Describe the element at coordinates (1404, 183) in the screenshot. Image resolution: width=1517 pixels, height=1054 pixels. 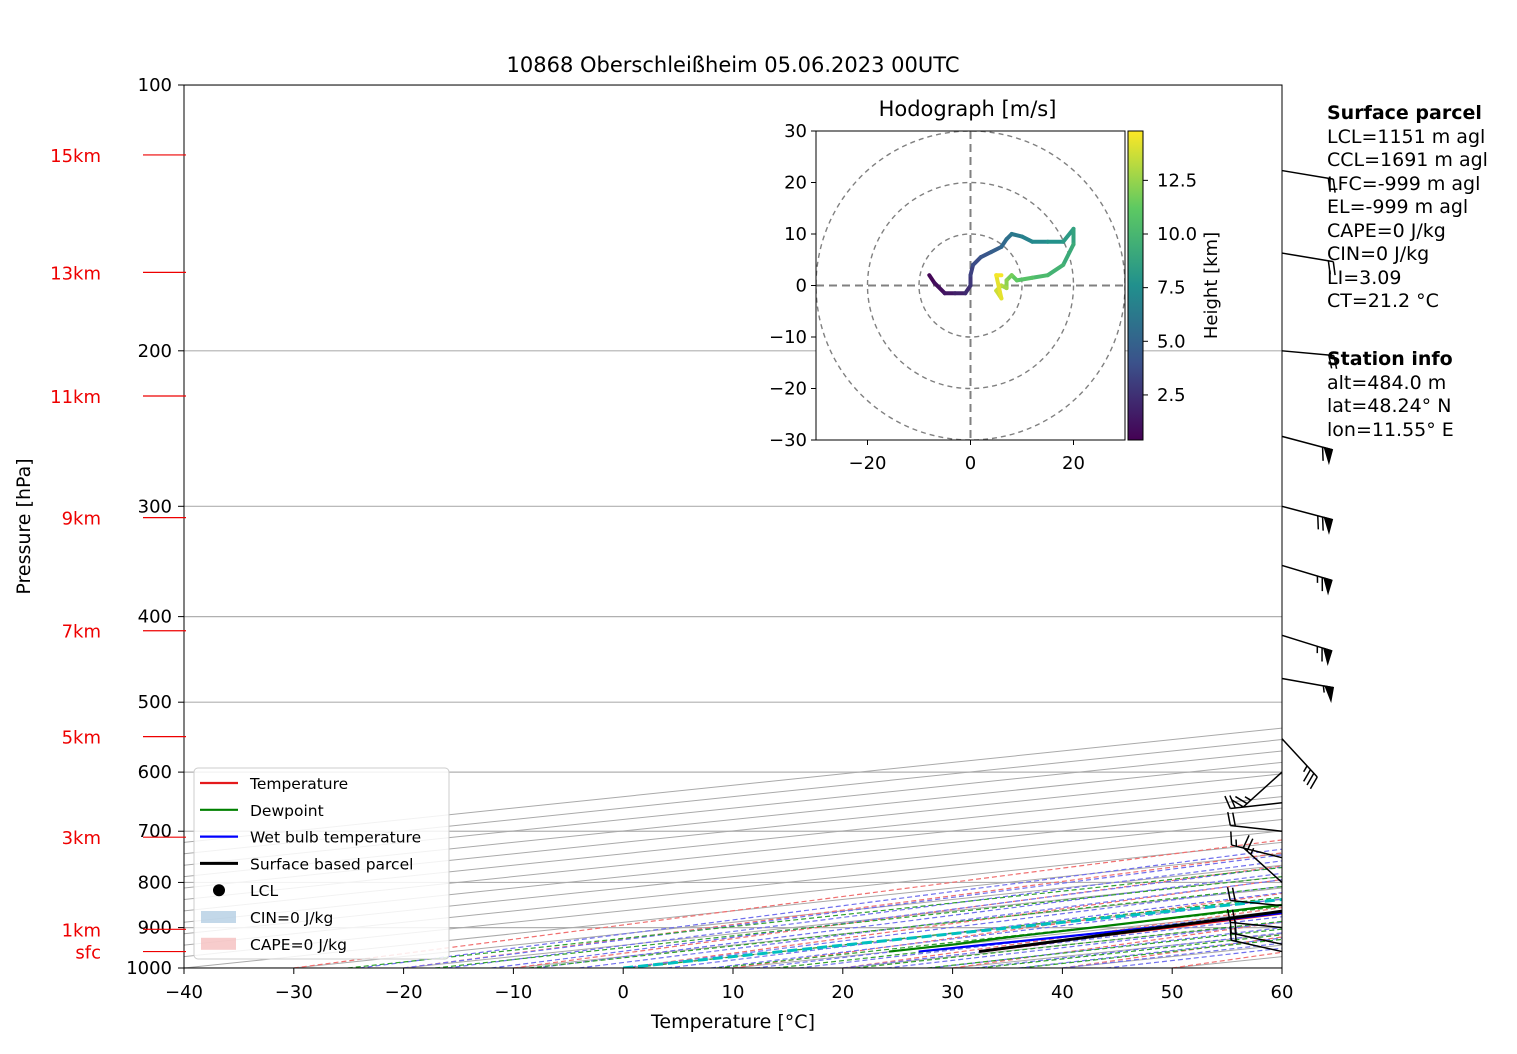
I see `parcel-lfc: LFC=-999 m agl` at that location.